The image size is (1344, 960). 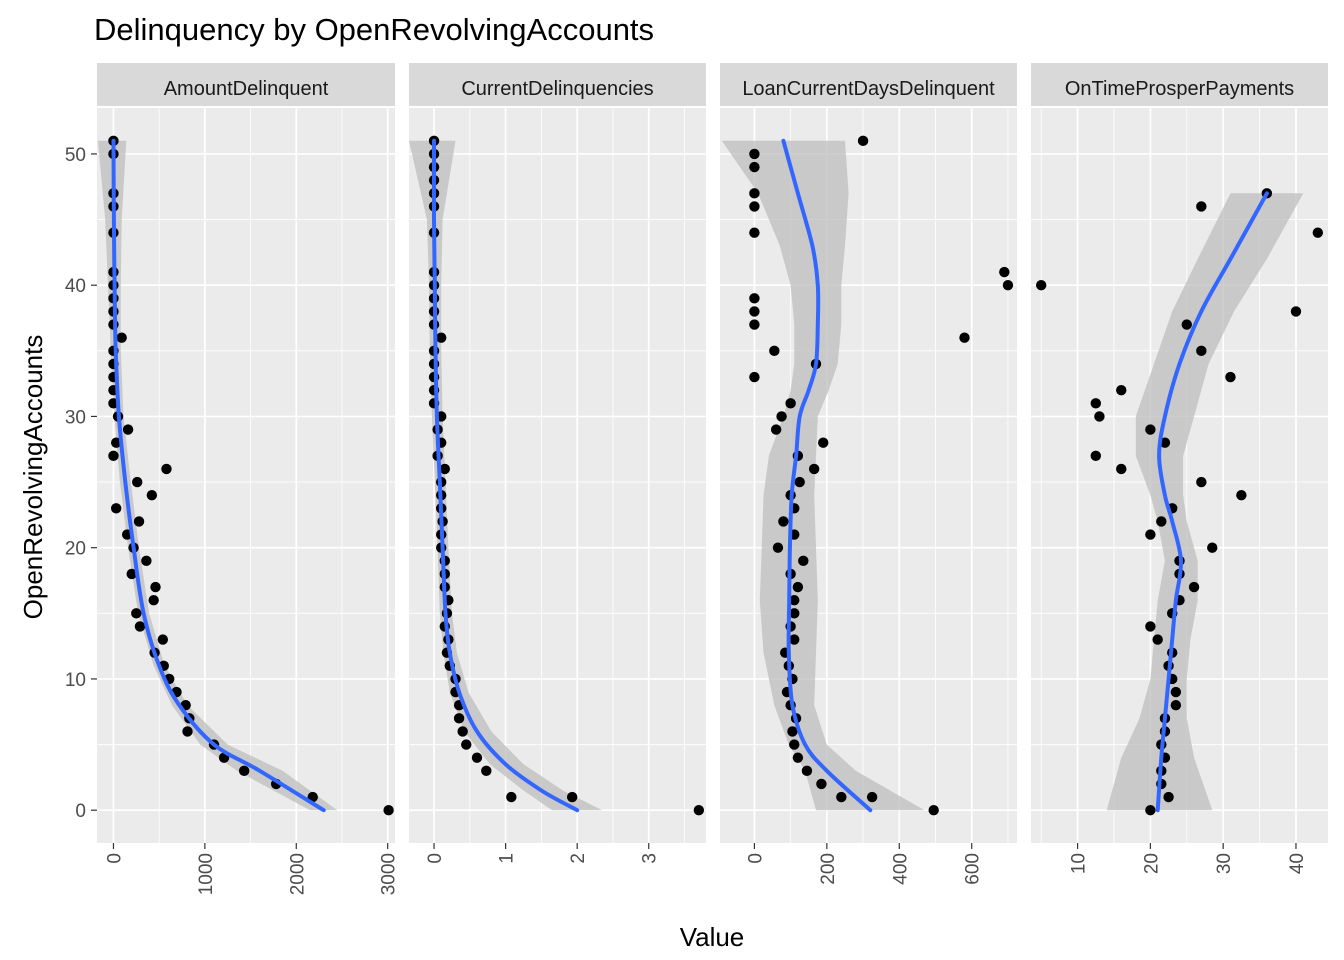 What do you see at coordinates (374, 29) in the screenshot?
I see `chart-title: Delinquency by OpenRevolvingAccounts` at bounding box center [374, 29].